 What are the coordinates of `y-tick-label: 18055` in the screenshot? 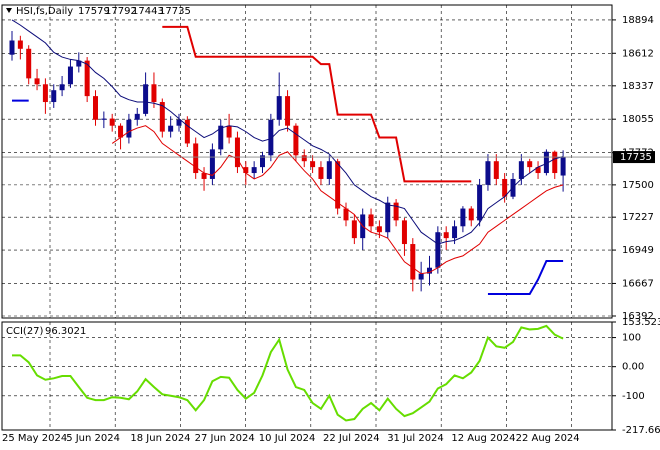 It's located at (638, 119).